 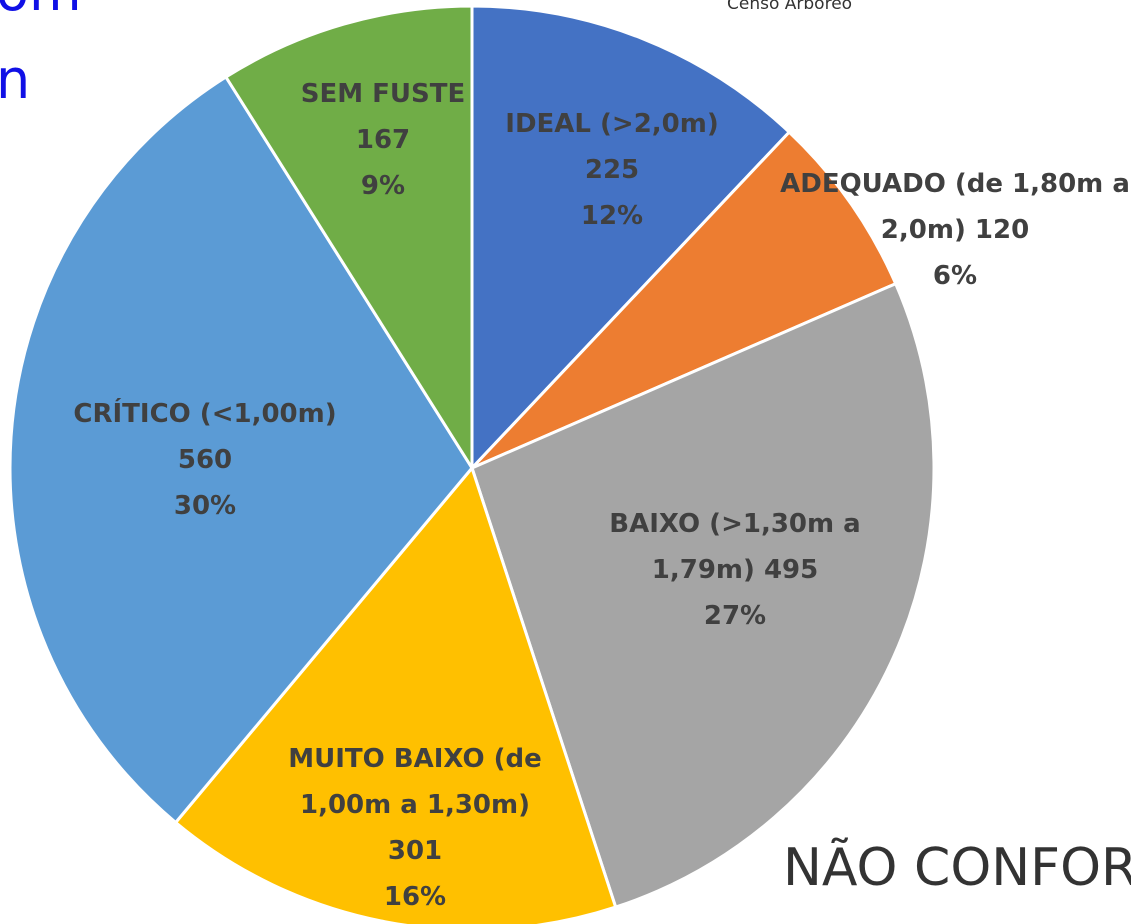 I want to click on percent-label: 9%, so click(x=383, y=186).